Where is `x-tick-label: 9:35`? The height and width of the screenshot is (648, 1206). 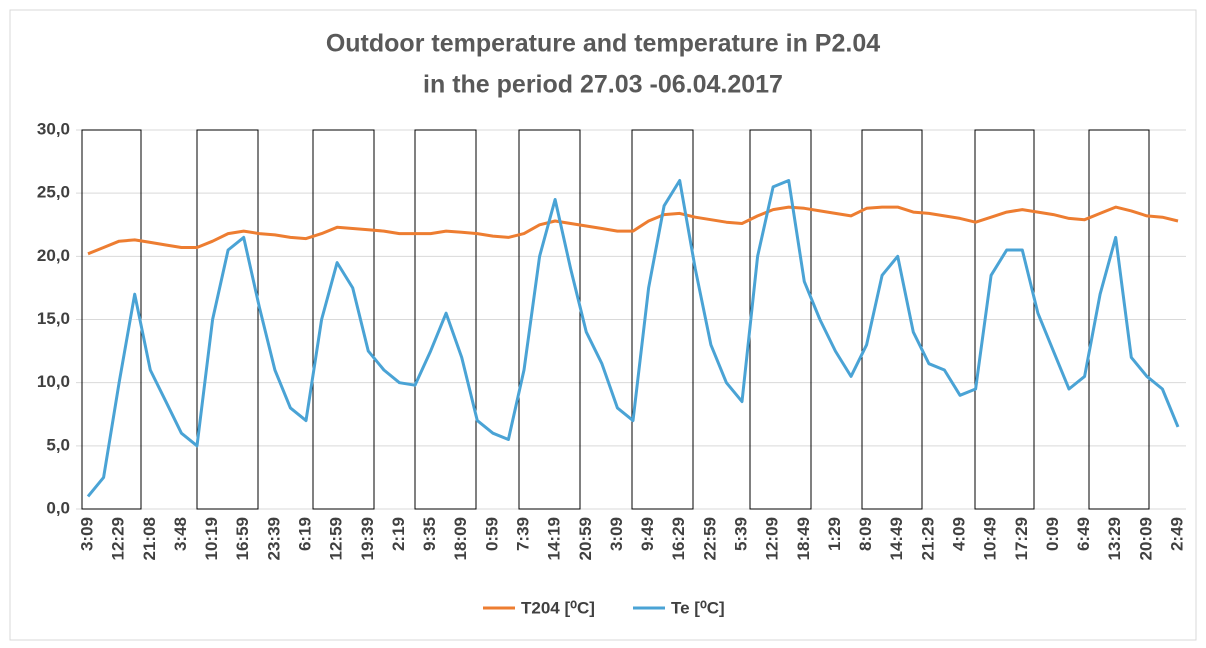
x-tick-label: 9:35 is located at coordinates (429, 534).